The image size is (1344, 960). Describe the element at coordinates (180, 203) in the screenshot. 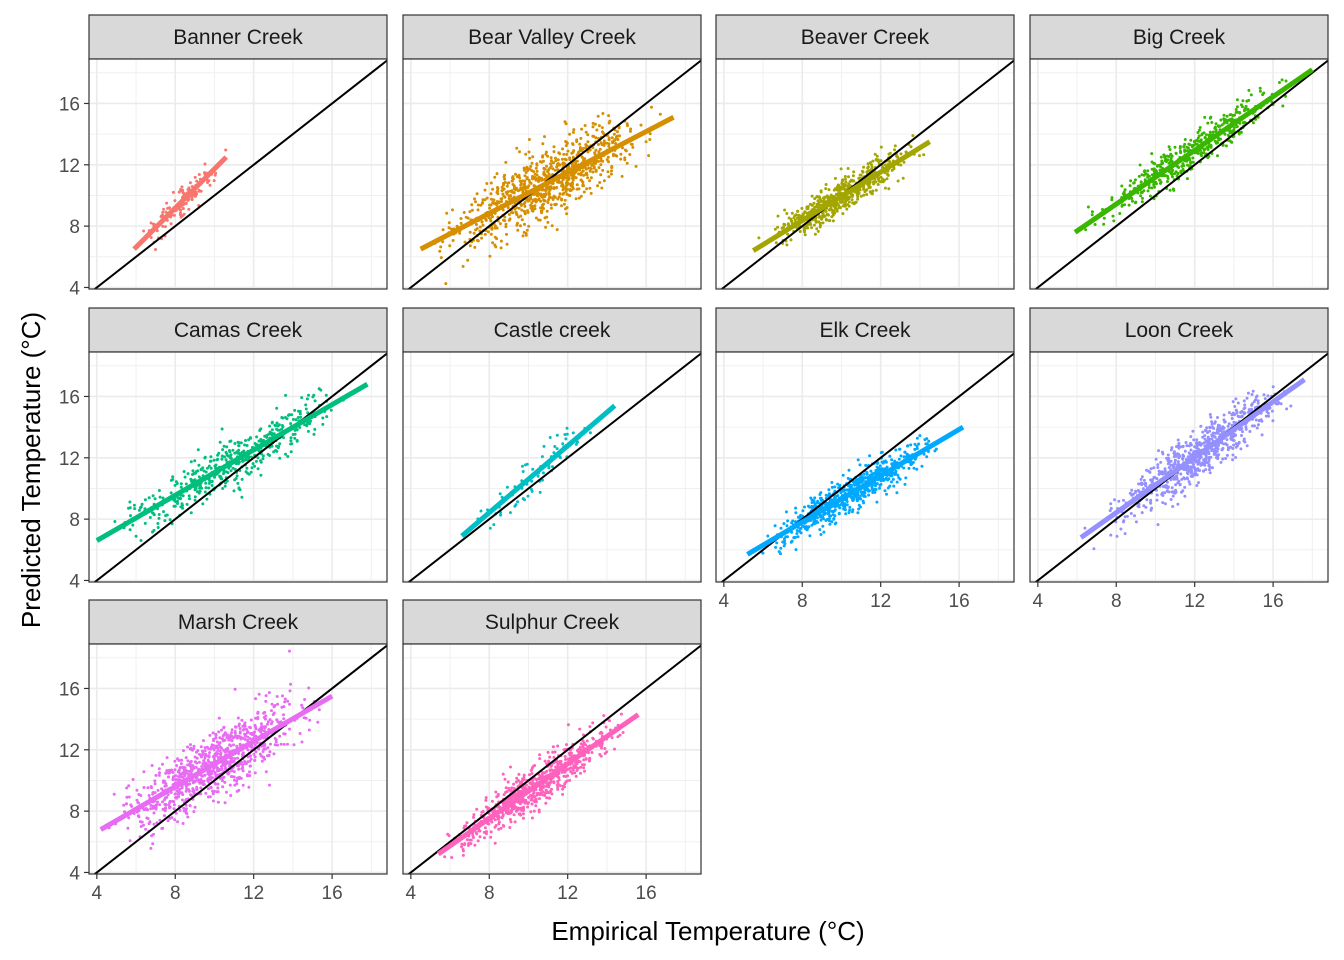

I see `trend-line` at that location.